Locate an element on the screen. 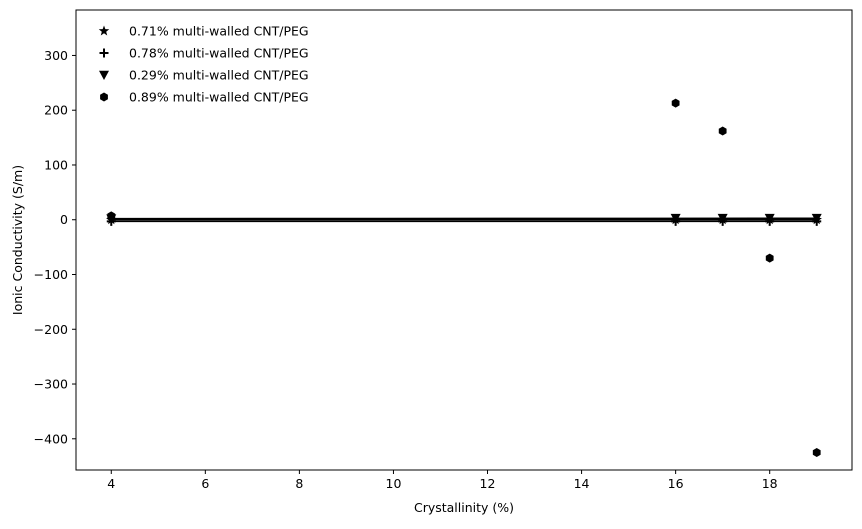 The height and width of the screenshot is (529, 862). y-tick-label: 0 is located at coordinates (64, 219).